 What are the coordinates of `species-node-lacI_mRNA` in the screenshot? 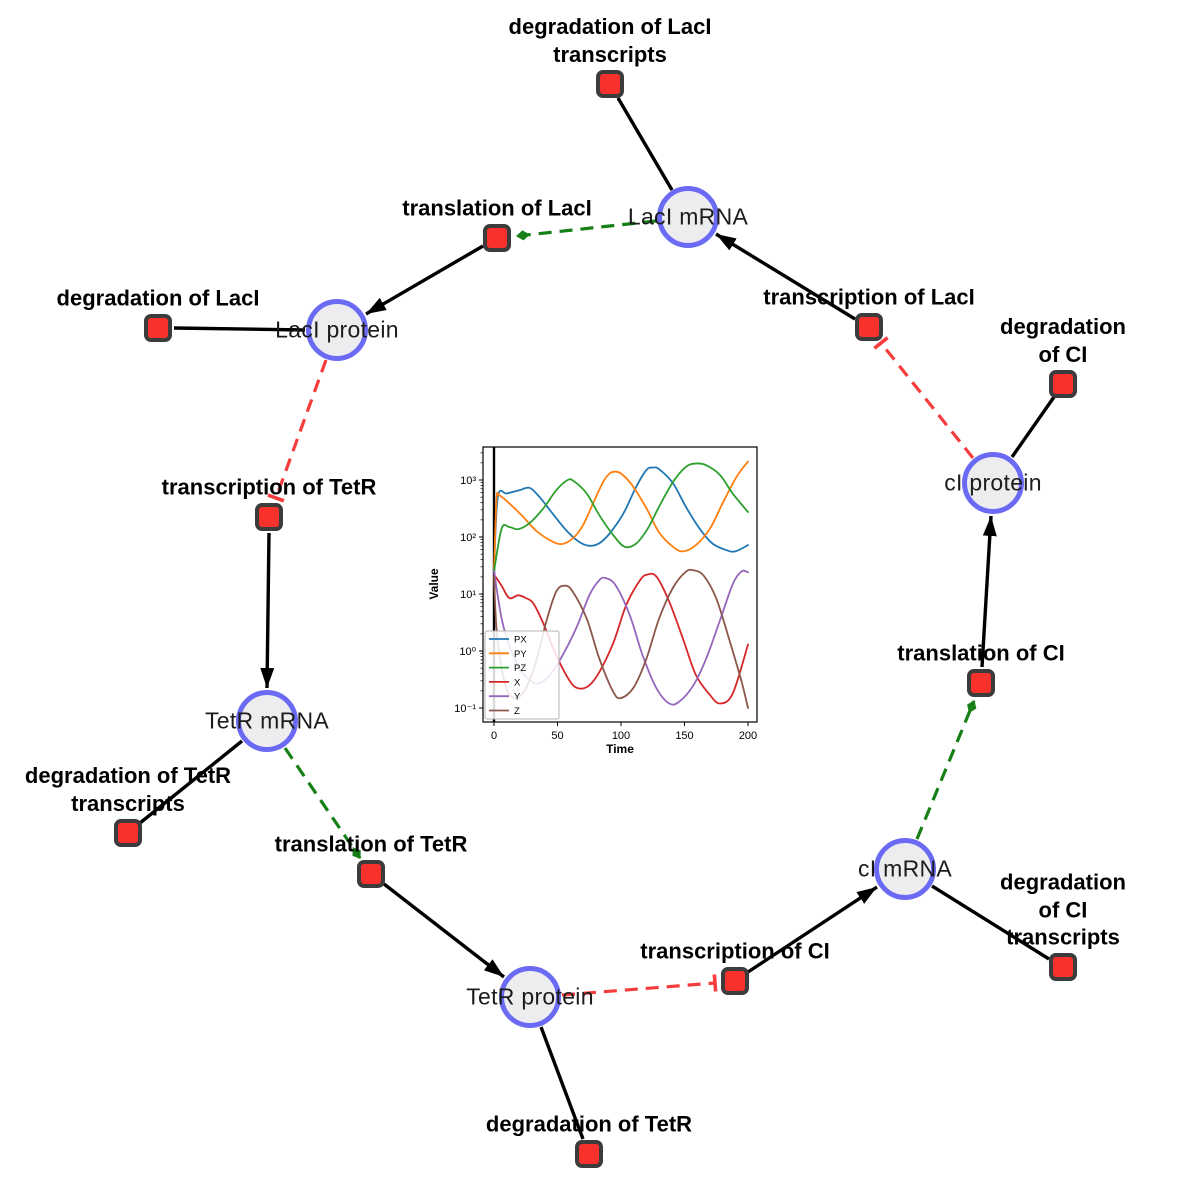 It's located at (688, 217).